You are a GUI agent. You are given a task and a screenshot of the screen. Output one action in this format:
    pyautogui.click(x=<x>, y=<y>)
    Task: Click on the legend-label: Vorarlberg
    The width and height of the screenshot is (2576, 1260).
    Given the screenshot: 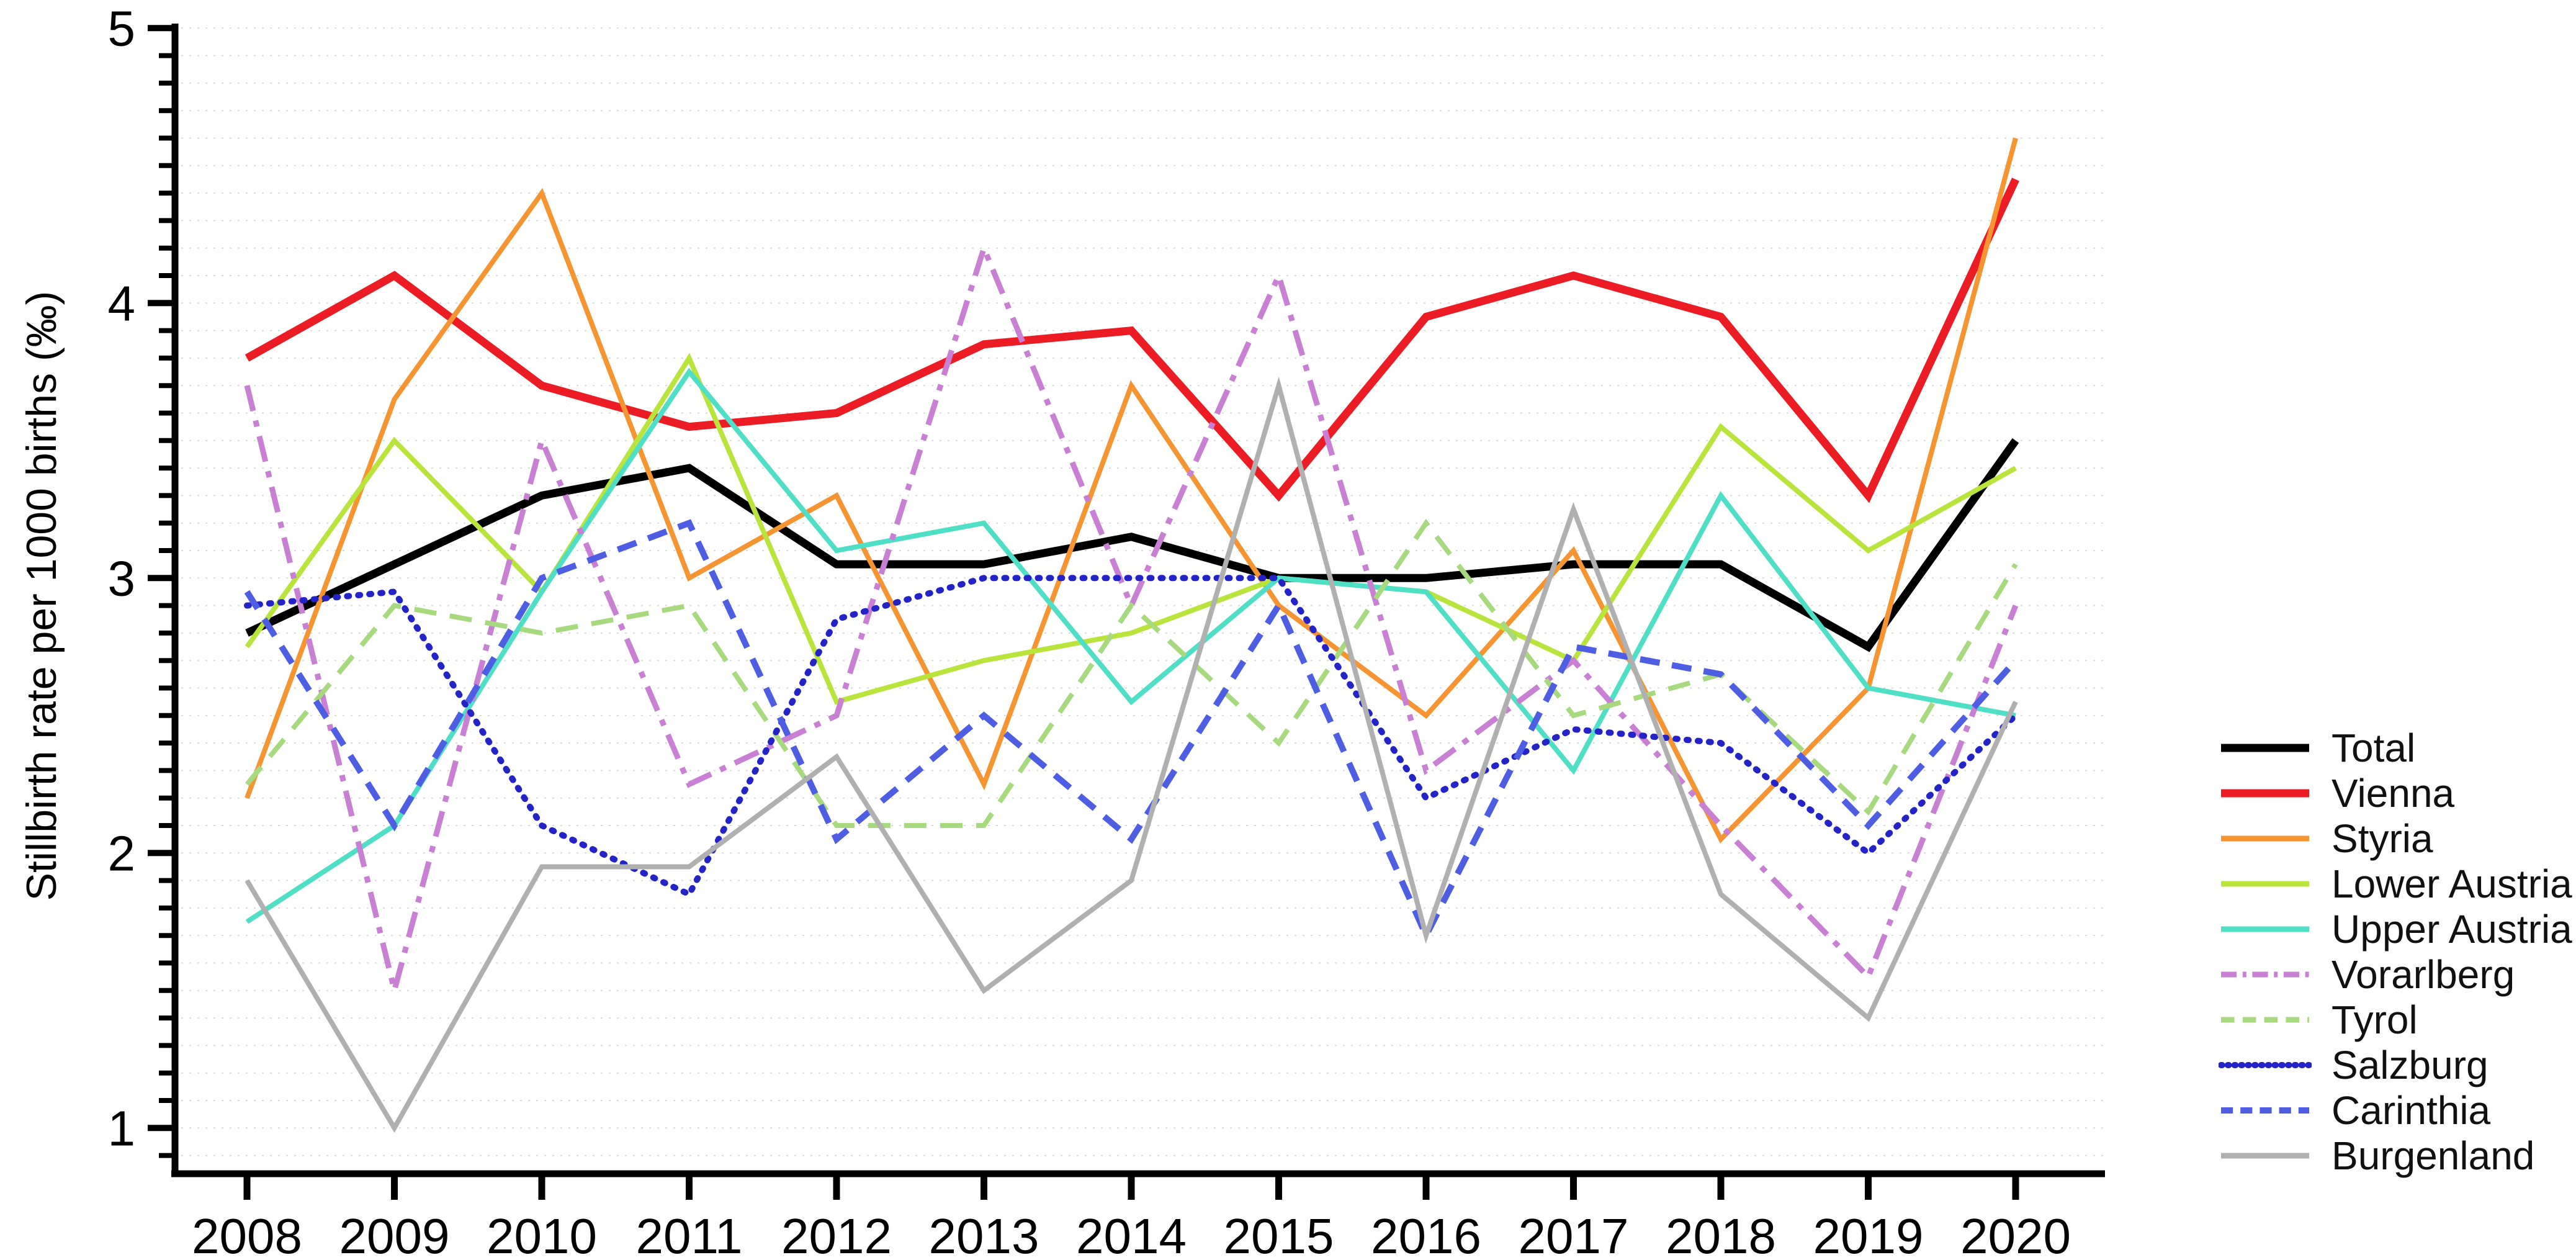 What is the action you would take?
    pyautogui.click(x=2423, y=975)
    